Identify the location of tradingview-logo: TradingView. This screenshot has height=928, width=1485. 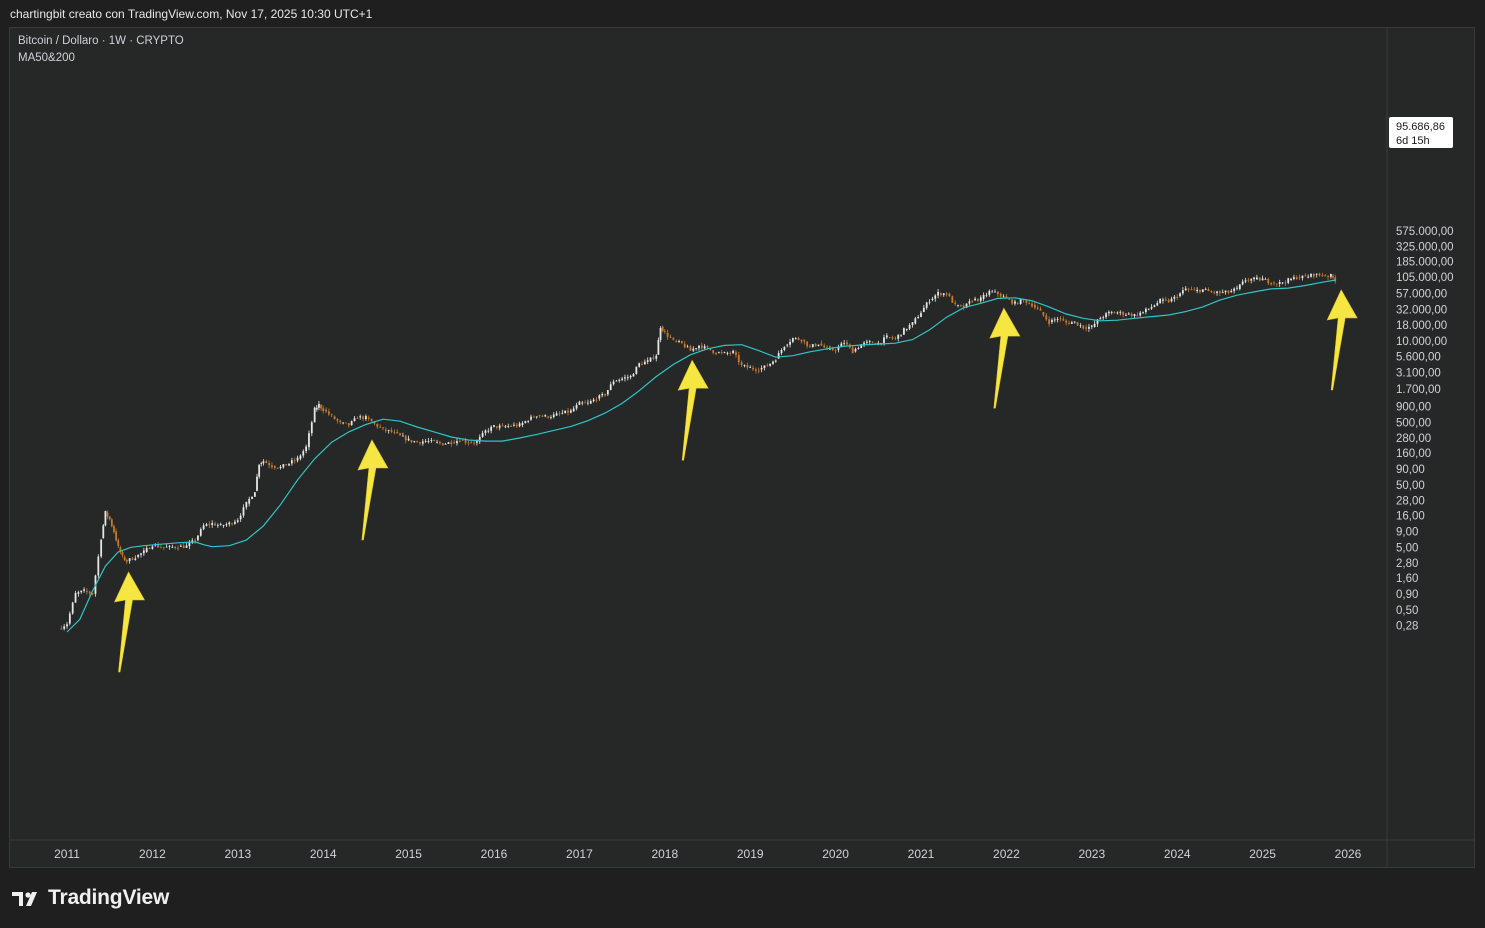
(90, 898).